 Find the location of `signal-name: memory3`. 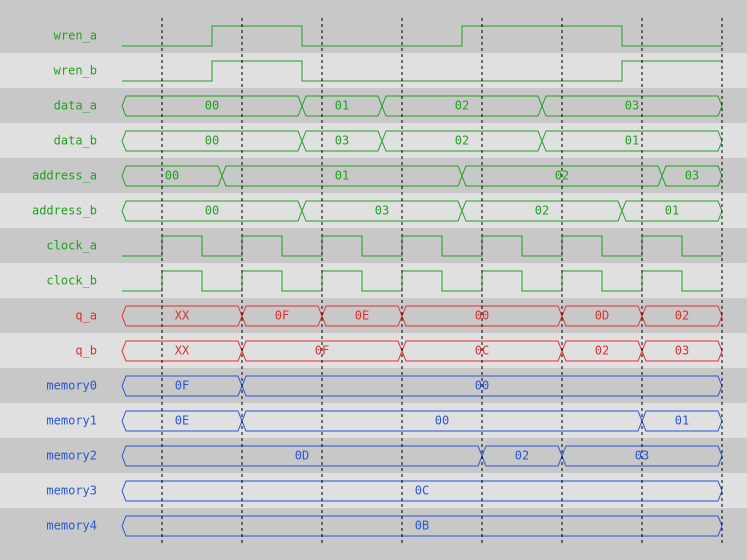

signal-name: memory3 is located at coordinates (71, 491).